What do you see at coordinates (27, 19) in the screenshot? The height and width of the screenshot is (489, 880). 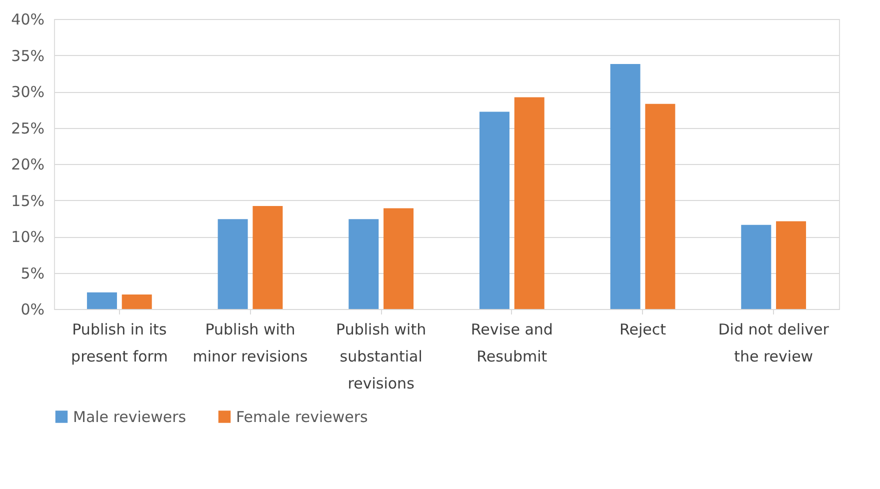 I see `y-tick-label: 40%` at bounding box center [27, 19].